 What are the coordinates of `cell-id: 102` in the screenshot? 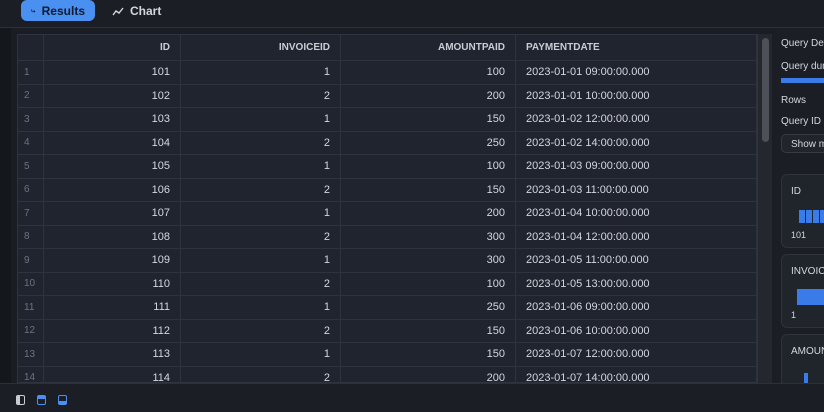 It's located at (112, 95).